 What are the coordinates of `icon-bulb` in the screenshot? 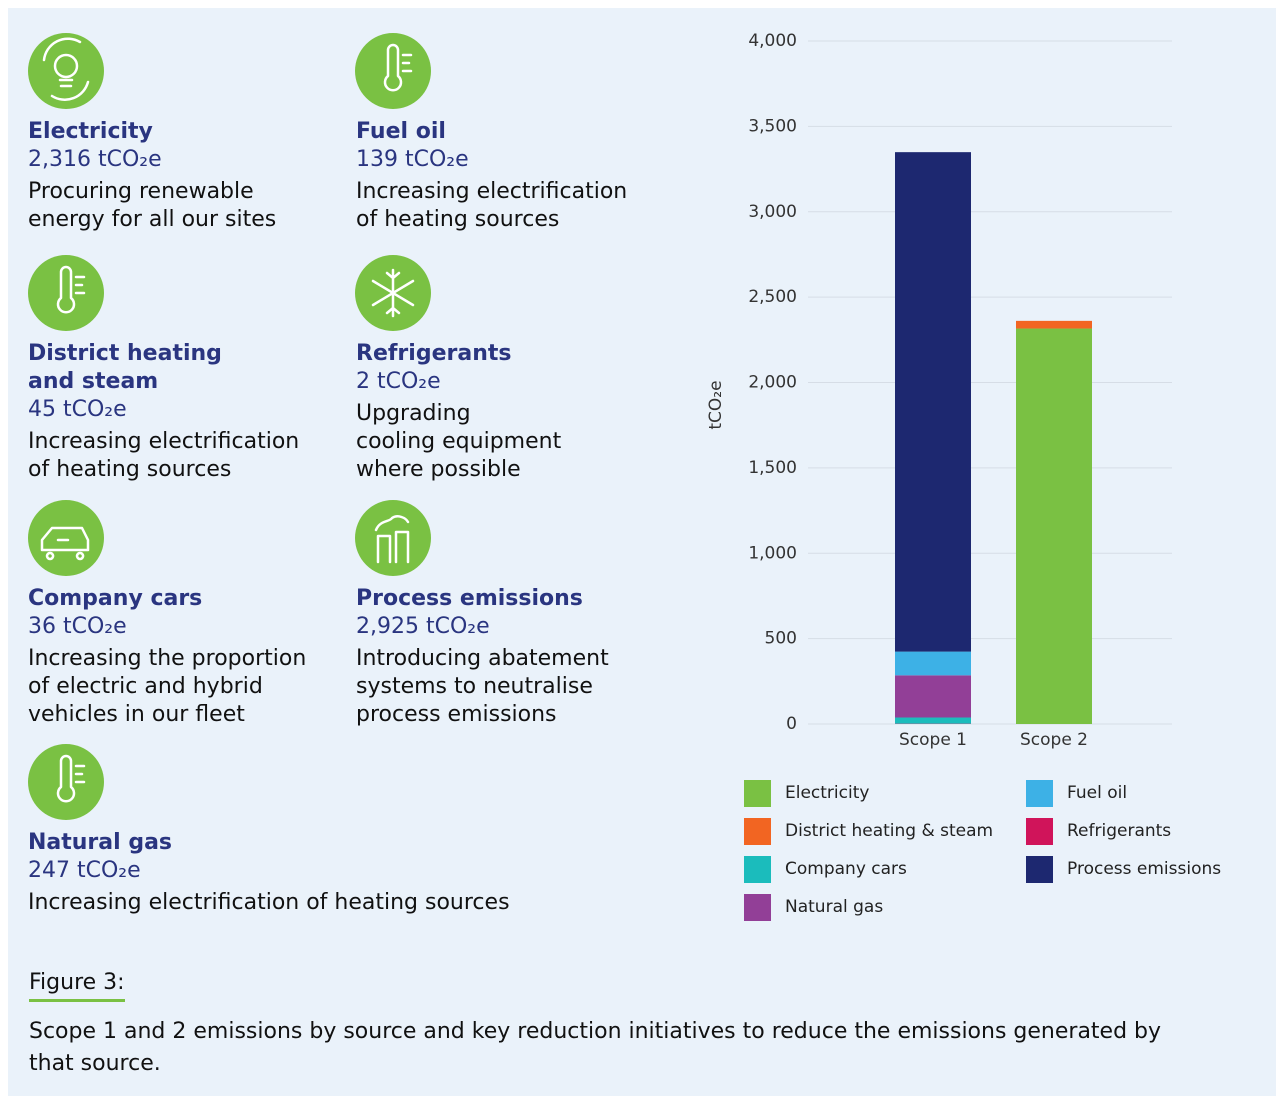 It's located at (66, 71).